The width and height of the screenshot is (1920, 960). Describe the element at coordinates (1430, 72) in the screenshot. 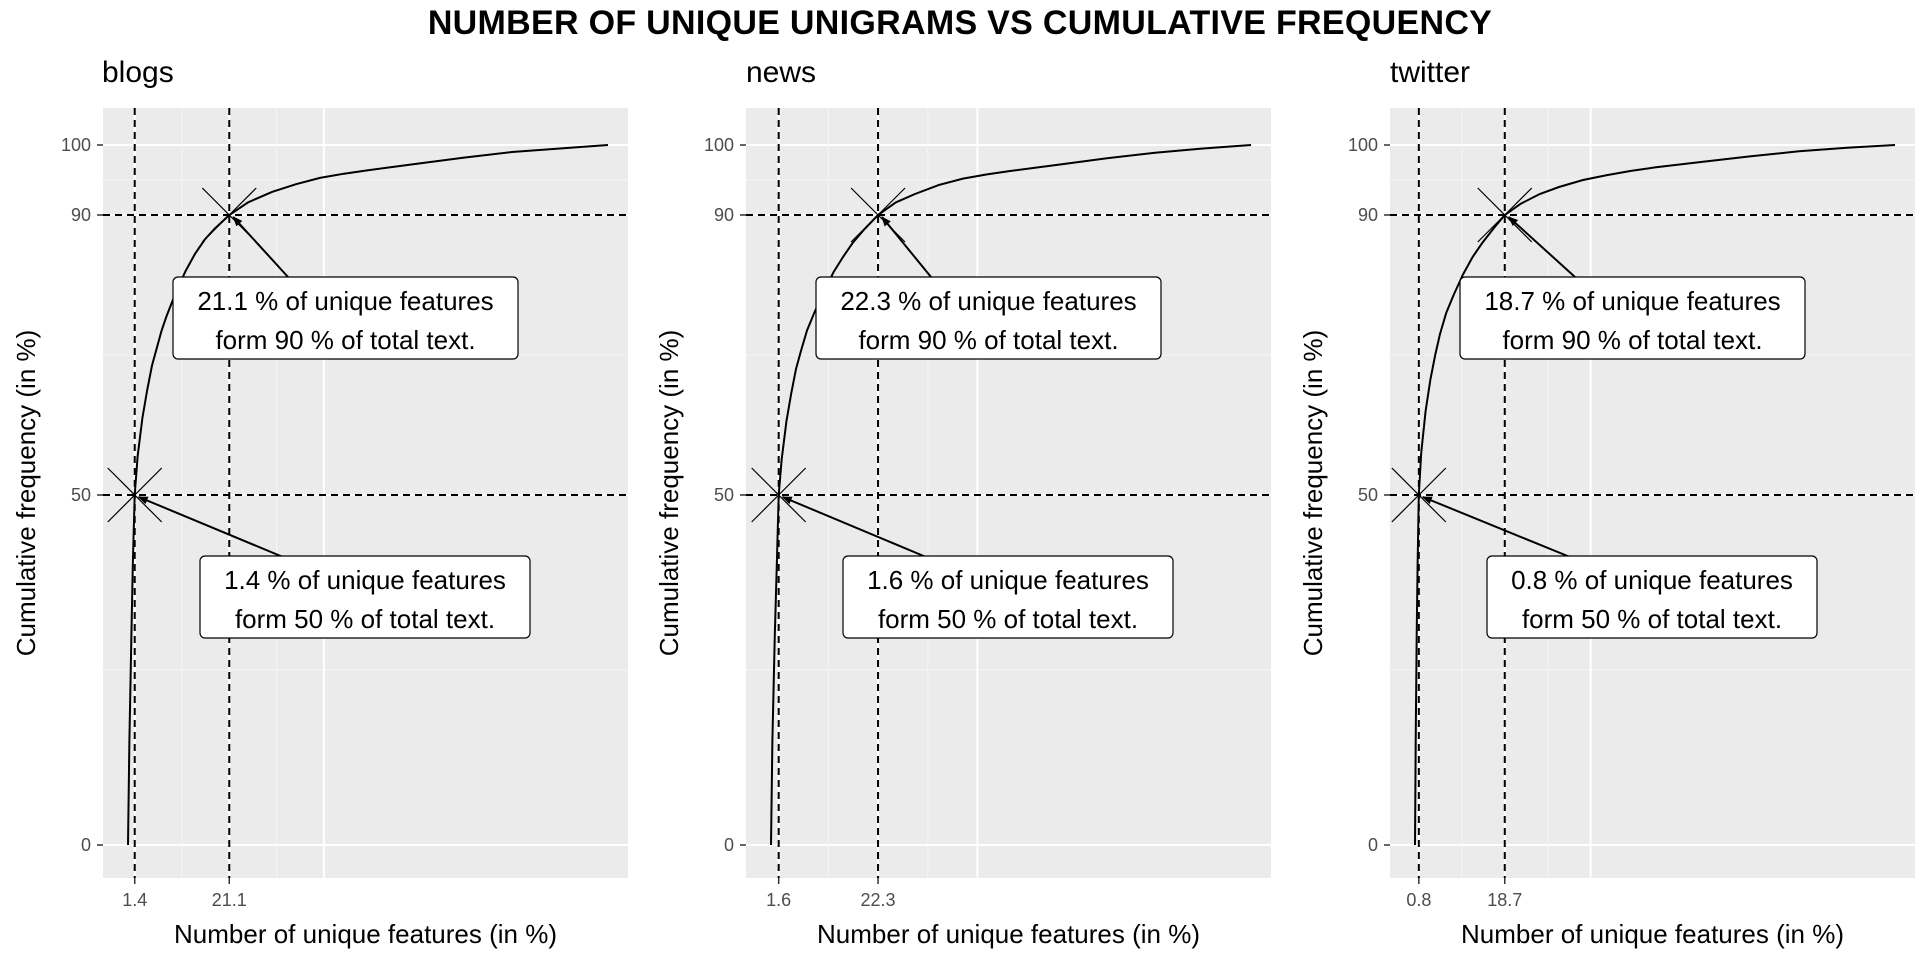

I see `panel-title-twitter: twitter` at that location.